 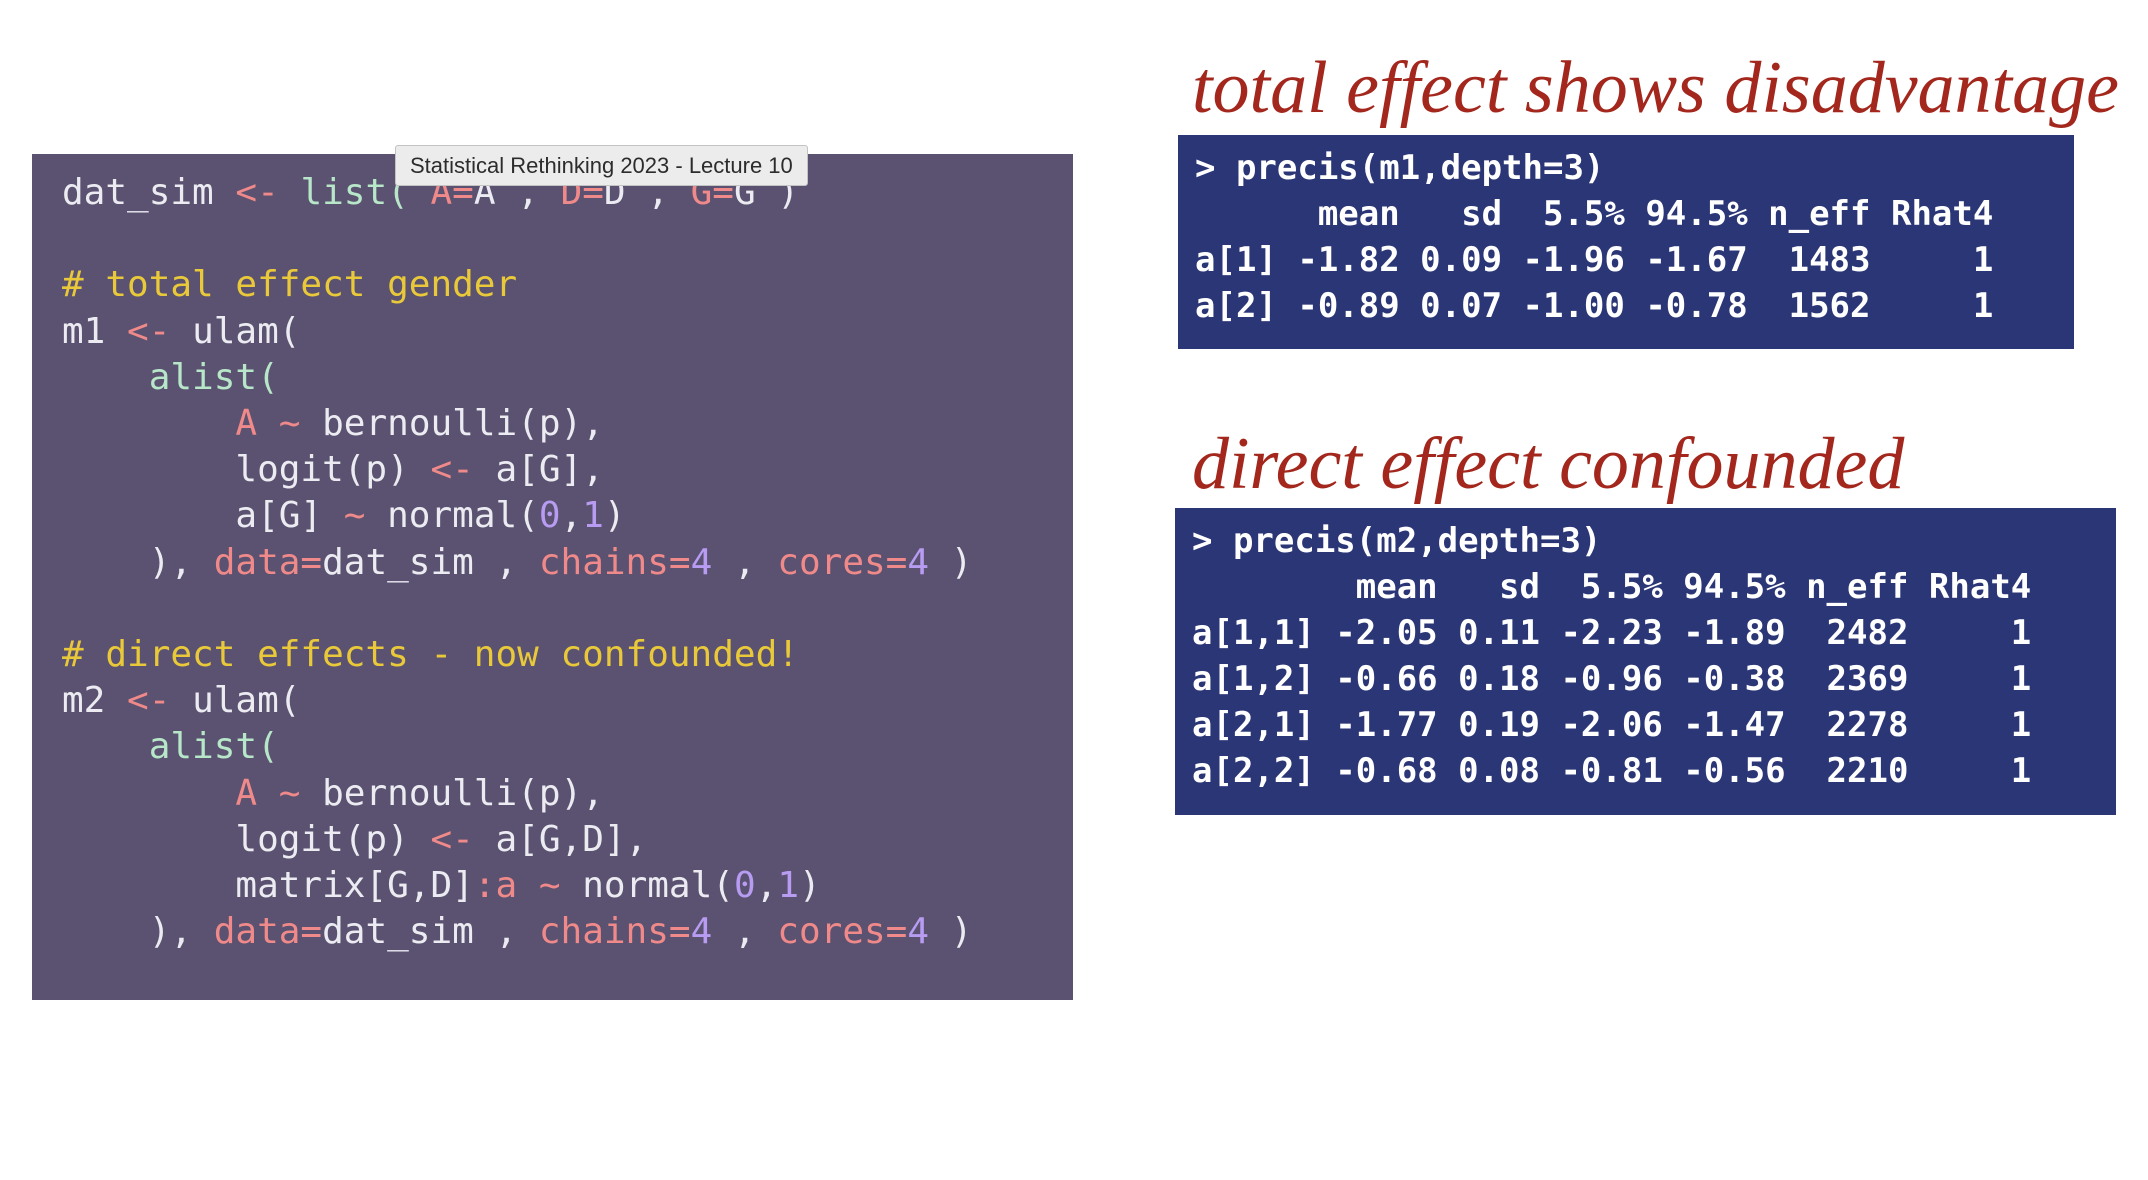 What do you see at coordinates (430, 516) in the screenshot?
I see `code-line: a[G] ~ normal(0,1)` at bounding box center [430, 516].